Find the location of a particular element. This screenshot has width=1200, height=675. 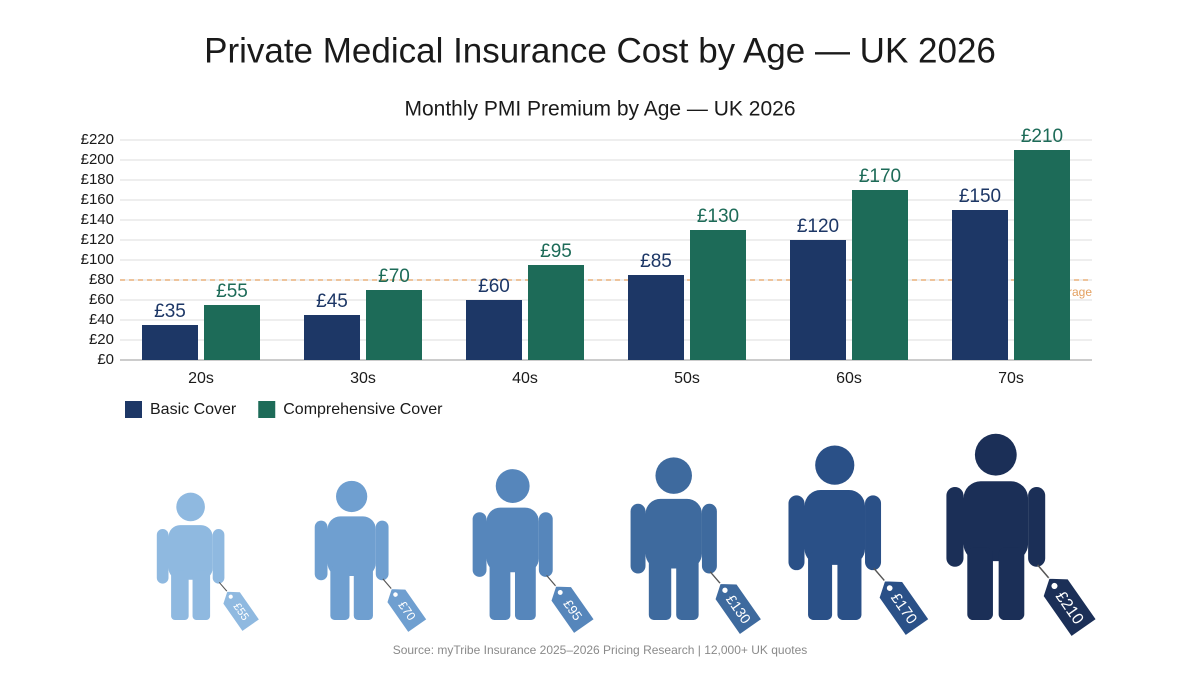

x-tick-label: 50s is located at coordinates (687, 378).